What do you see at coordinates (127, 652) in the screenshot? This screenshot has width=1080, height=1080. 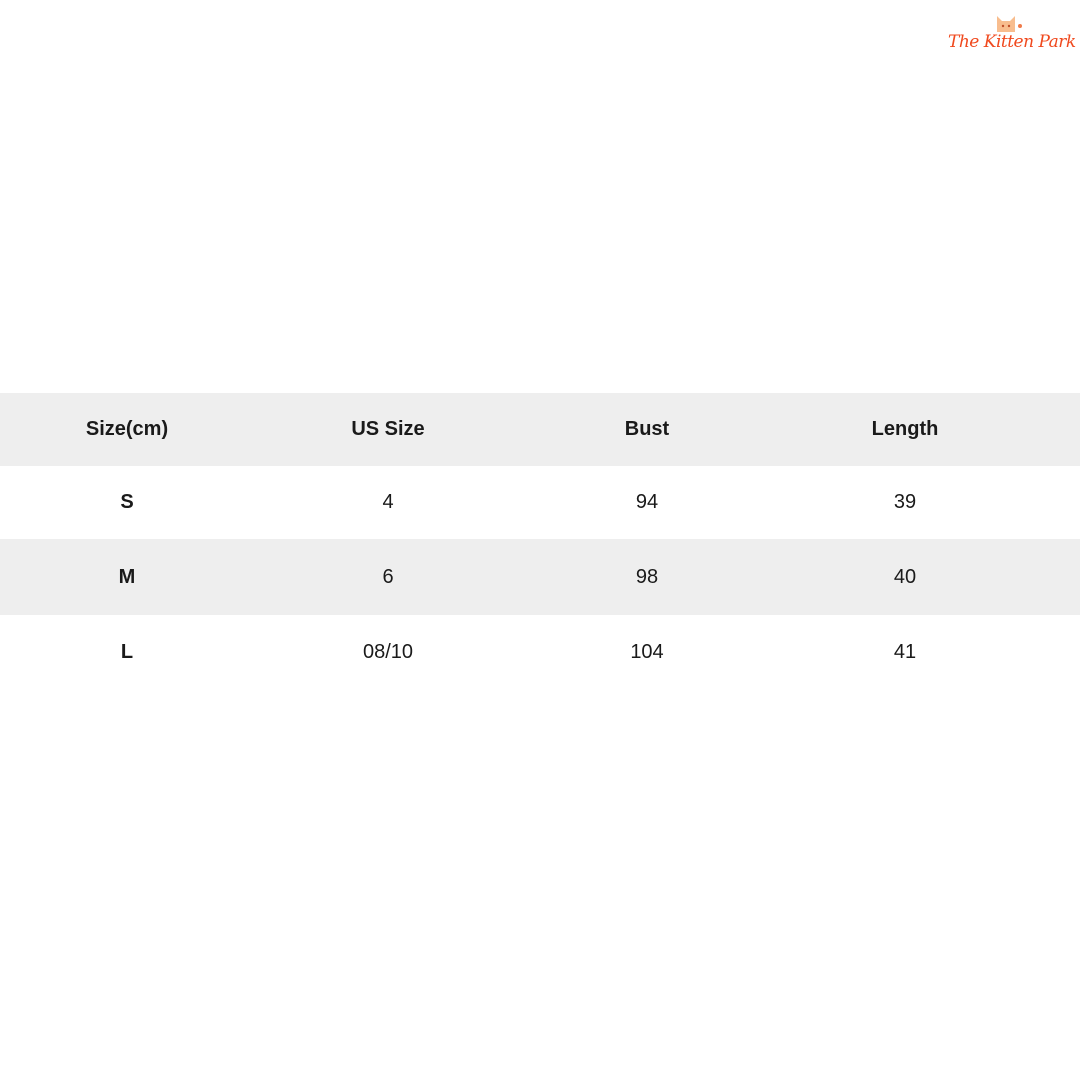 I see `cell-size: L` at bounding box center [127, 652].